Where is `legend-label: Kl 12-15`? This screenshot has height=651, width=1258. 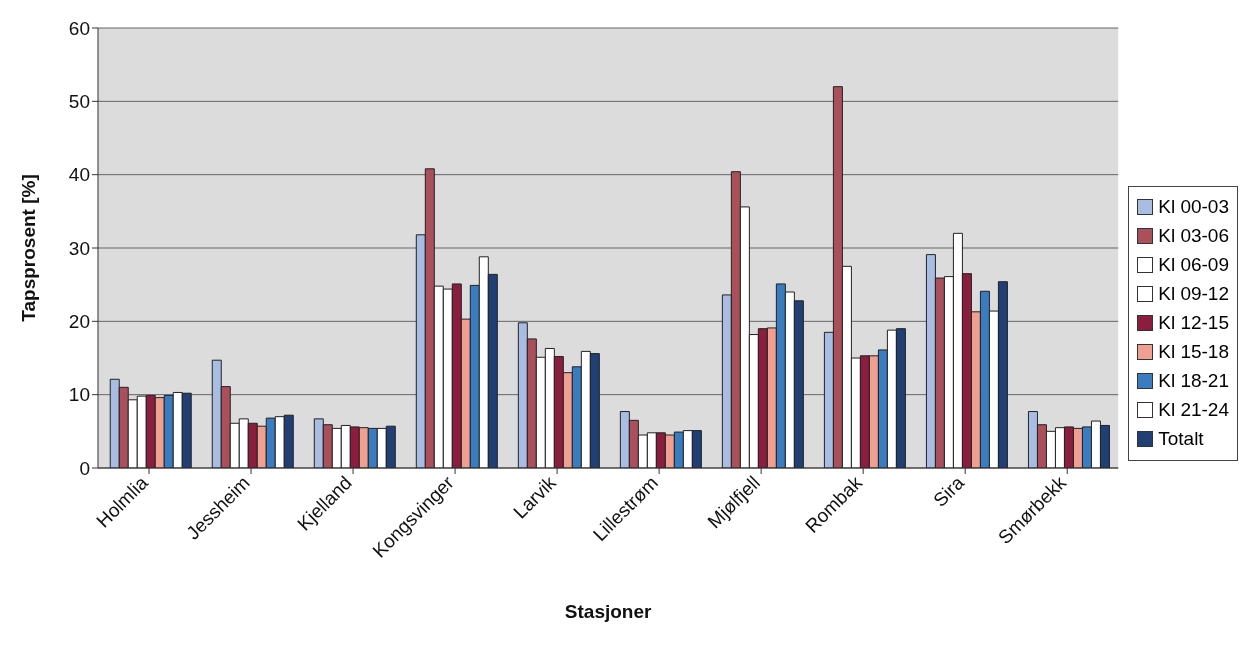
legend-label: Kl 12-15 is located at coordinates (1193, 323).